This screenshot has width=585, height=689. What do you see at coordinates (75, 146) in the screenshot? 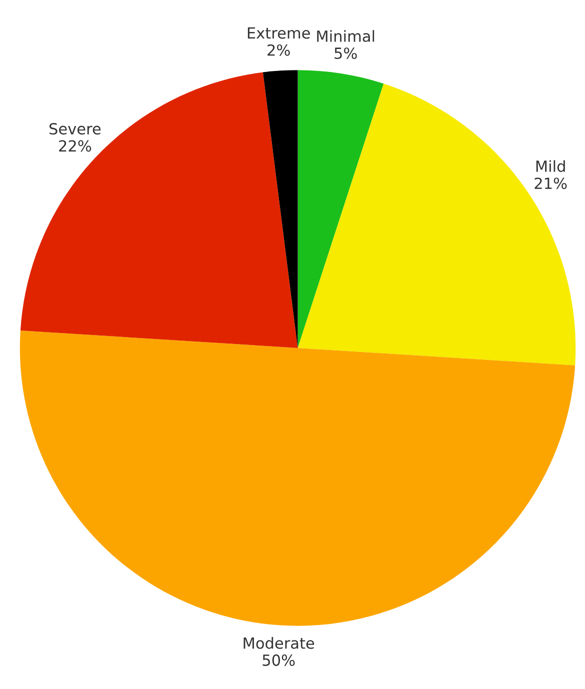
I see `data-label: 22%` at bounding box center [75, 146].